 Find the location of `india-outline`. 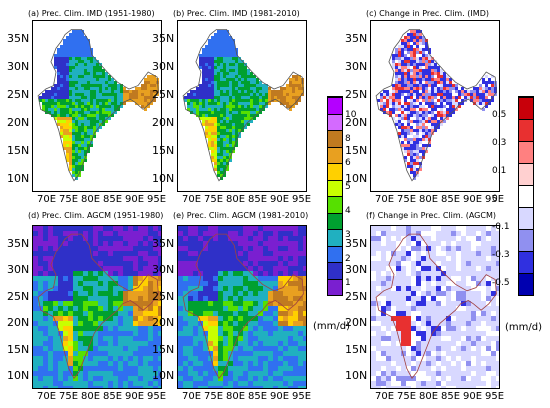

india-outline is located at coordinates (243, 306).